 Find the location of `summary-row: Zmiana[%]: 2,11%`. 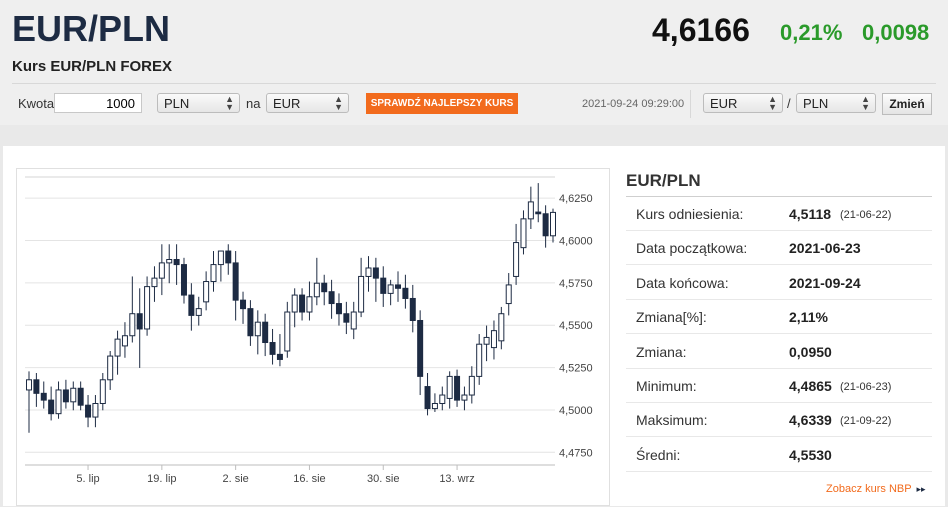

summary-row: Zmiana[%]: 2,11% is located at coordinates (779, 317).